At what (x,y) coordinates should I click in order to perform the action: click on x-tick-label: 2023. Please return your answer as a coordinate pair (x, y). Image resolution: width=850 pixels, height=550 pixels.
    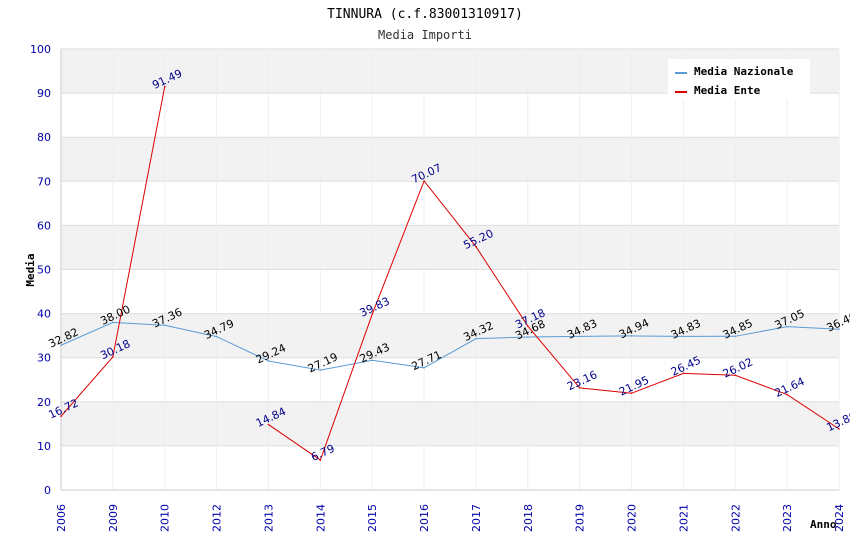
    Looking at the image, I should click on (787, 518).